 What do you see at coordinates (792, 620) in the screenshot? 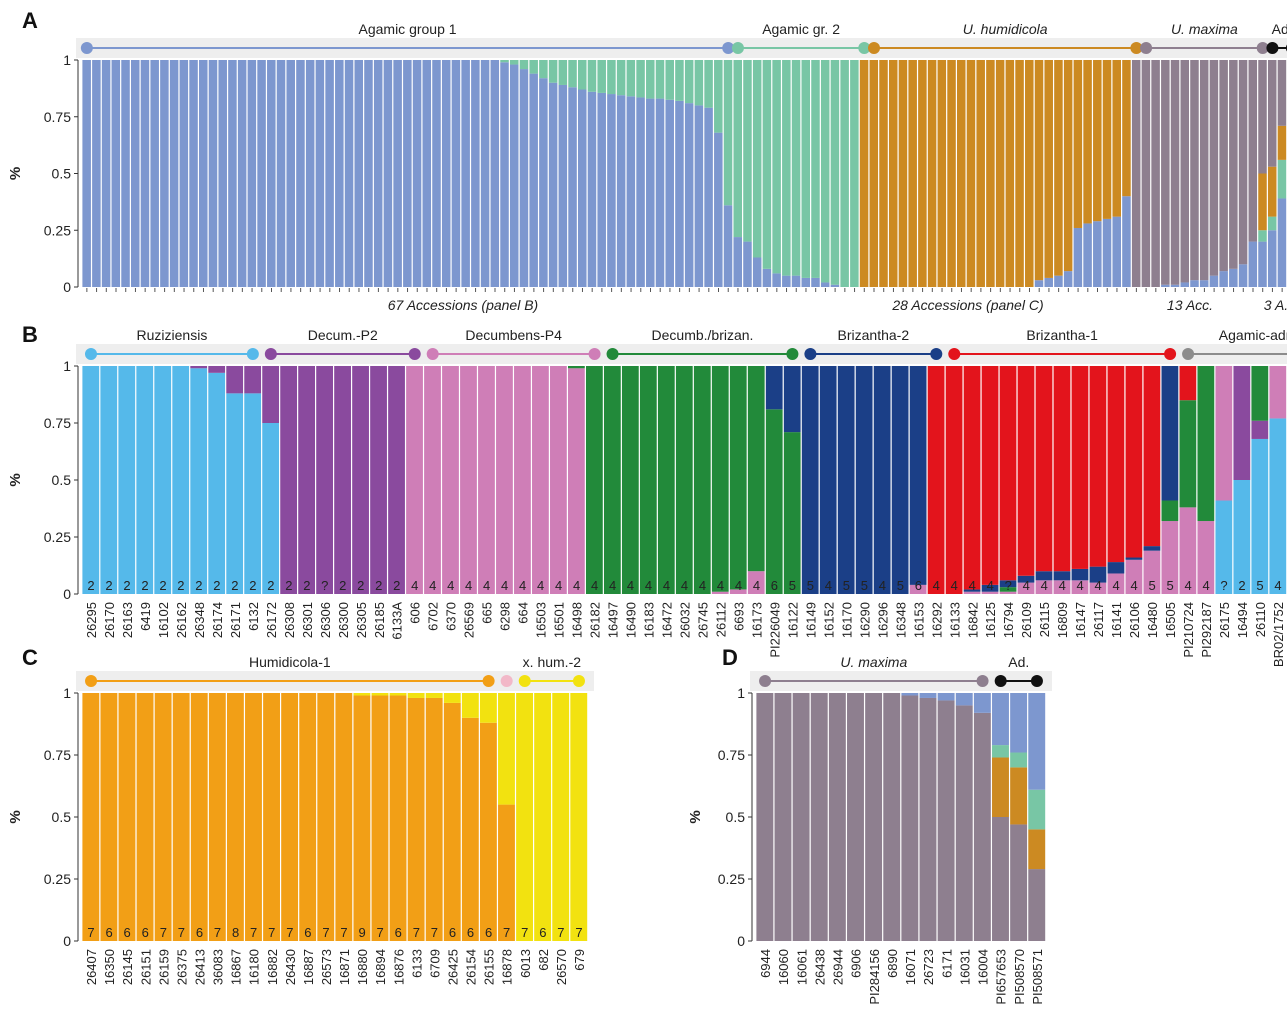
I see `accession-label: 16122` at bounding box center [792, 620].